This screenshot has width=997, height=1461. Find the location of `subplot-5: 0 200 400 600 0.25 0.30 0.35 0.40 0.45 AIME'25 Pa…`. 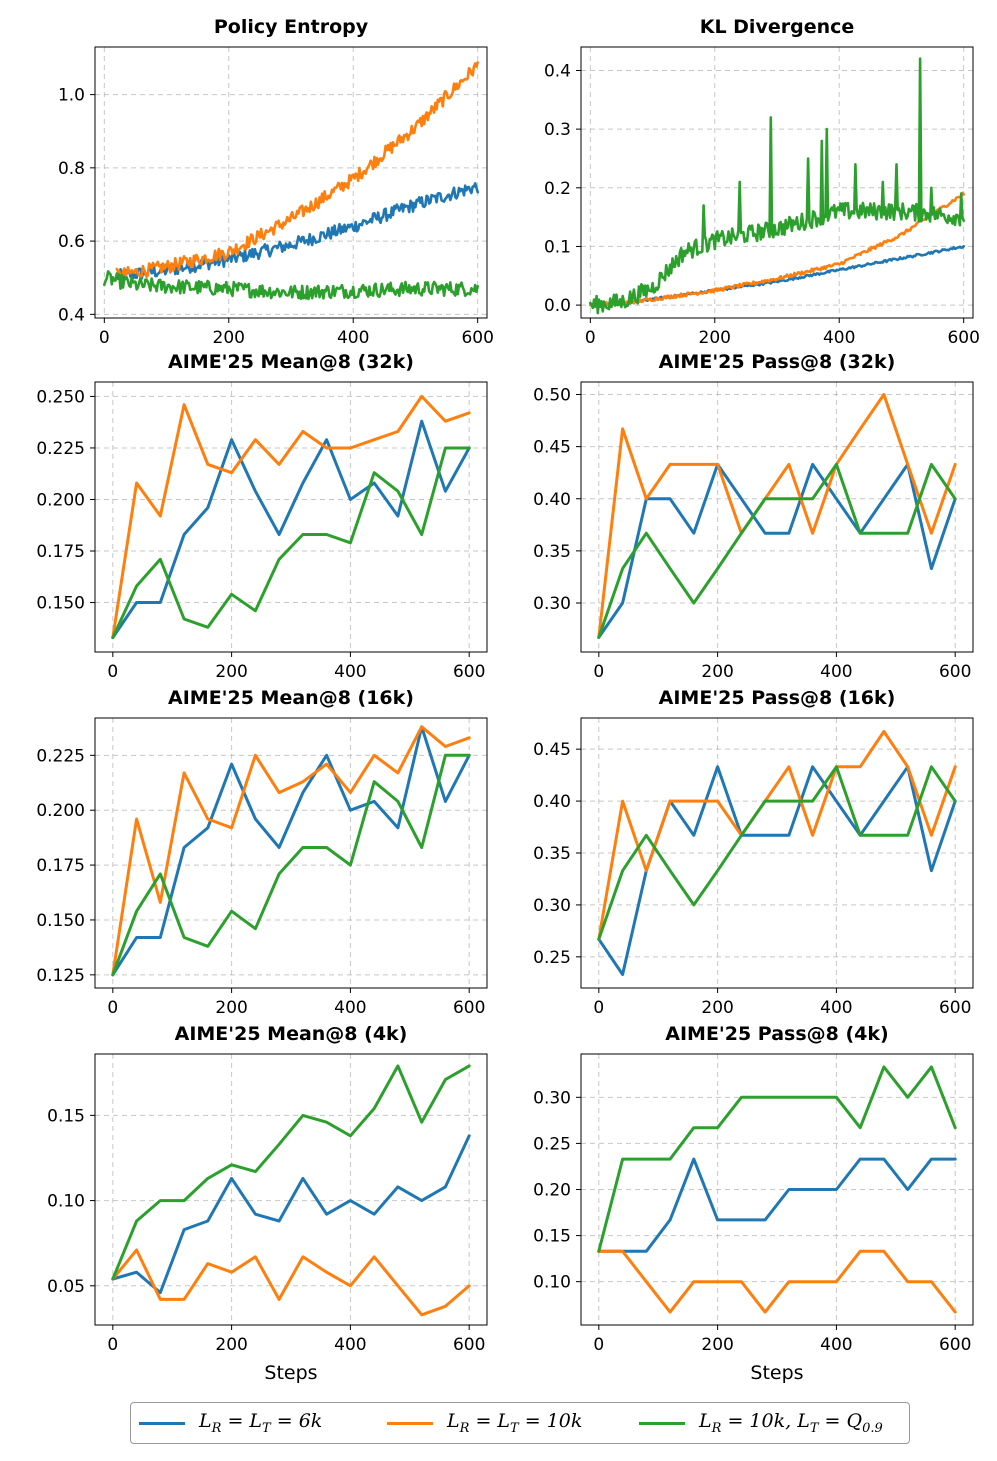

subplot-5: 0 200 400 600 0.25 0.30 0.35 0.40 0.45 AIME'25 Pa… is located at coordinates (753, 852).